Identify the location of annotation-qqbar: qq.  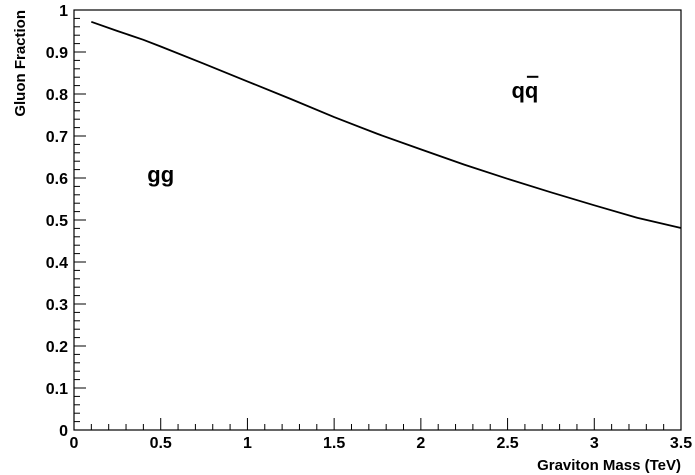
(524, 90).